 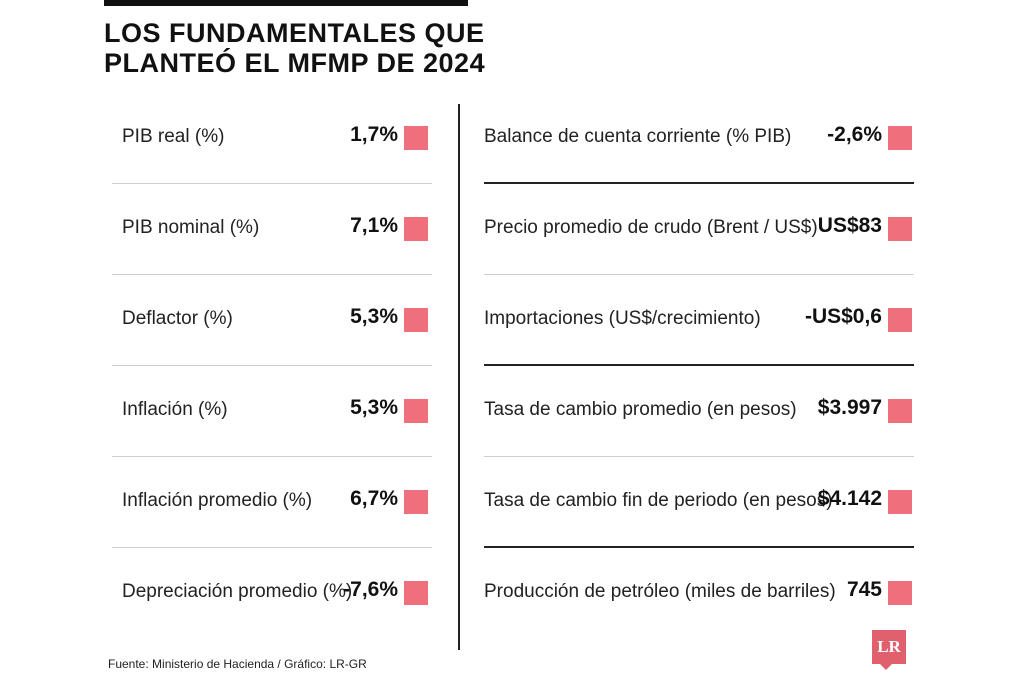 What do you see at coordinates (173, 136) in the screenshot?
I see `indicator-label: PIB real (%)` at bounding box center [173, 136].